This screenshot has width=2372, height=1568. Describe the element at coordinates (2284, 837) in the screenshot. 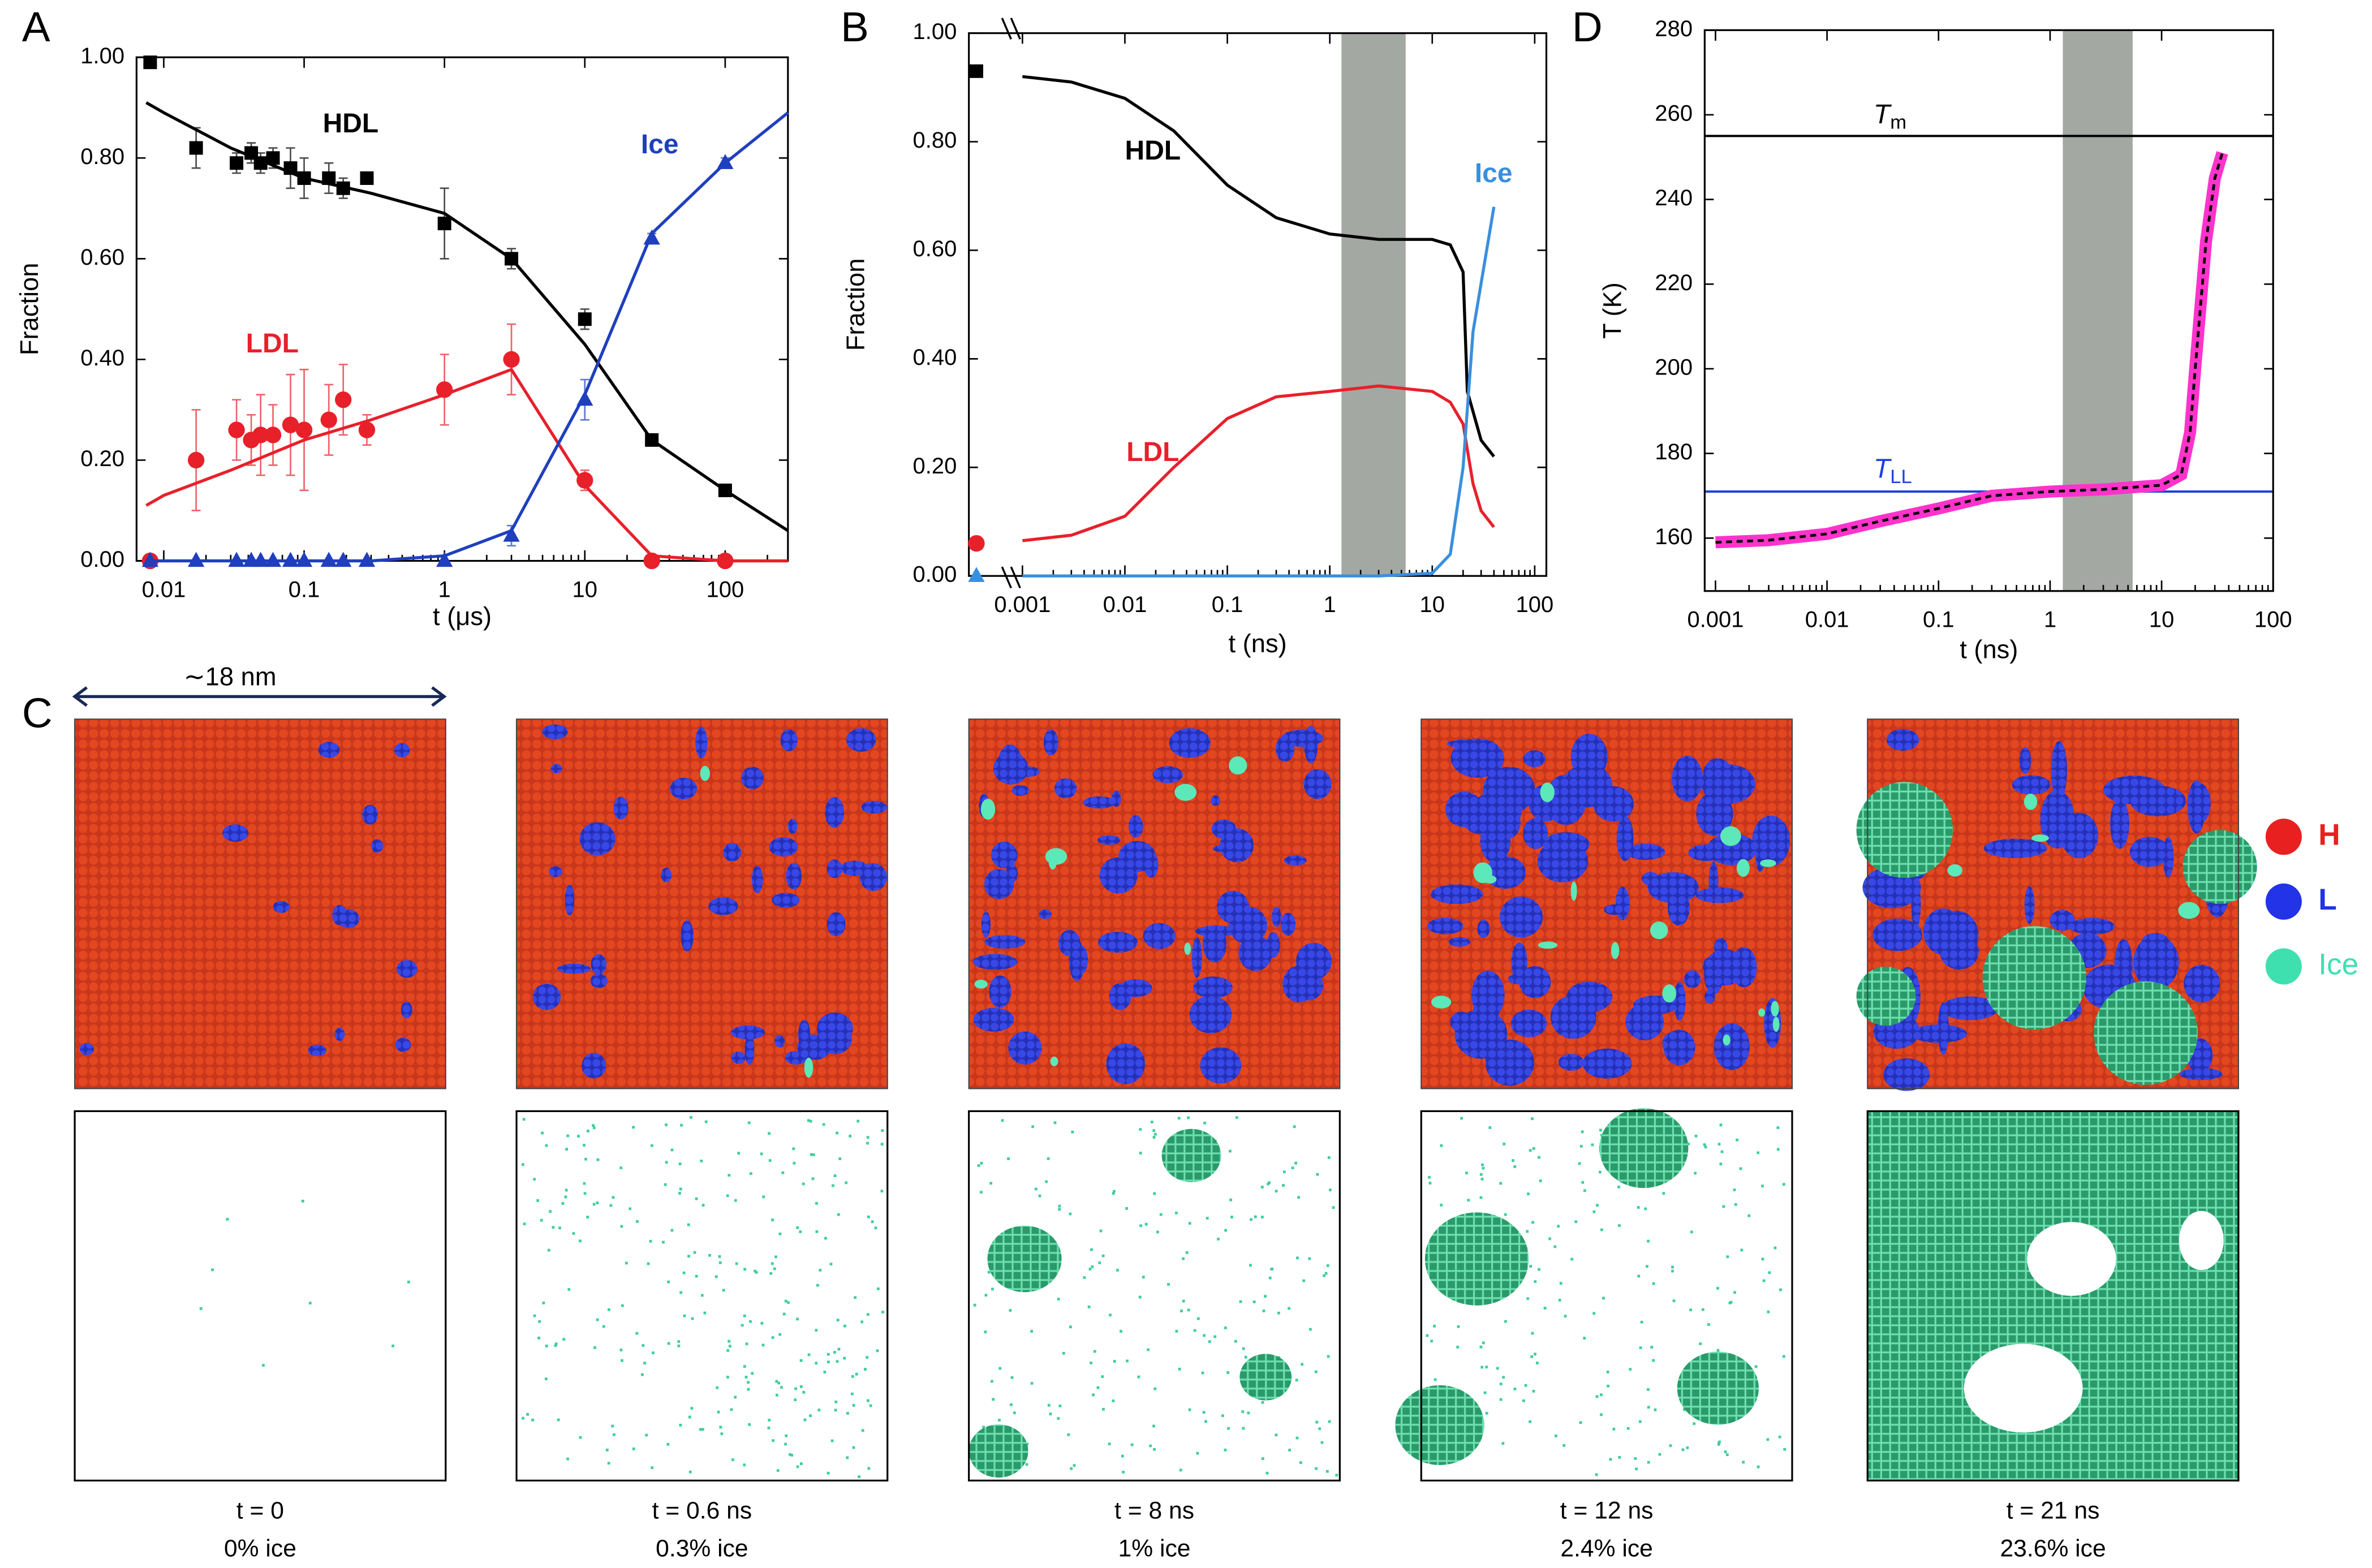

I see `legend-swatch` at that location.